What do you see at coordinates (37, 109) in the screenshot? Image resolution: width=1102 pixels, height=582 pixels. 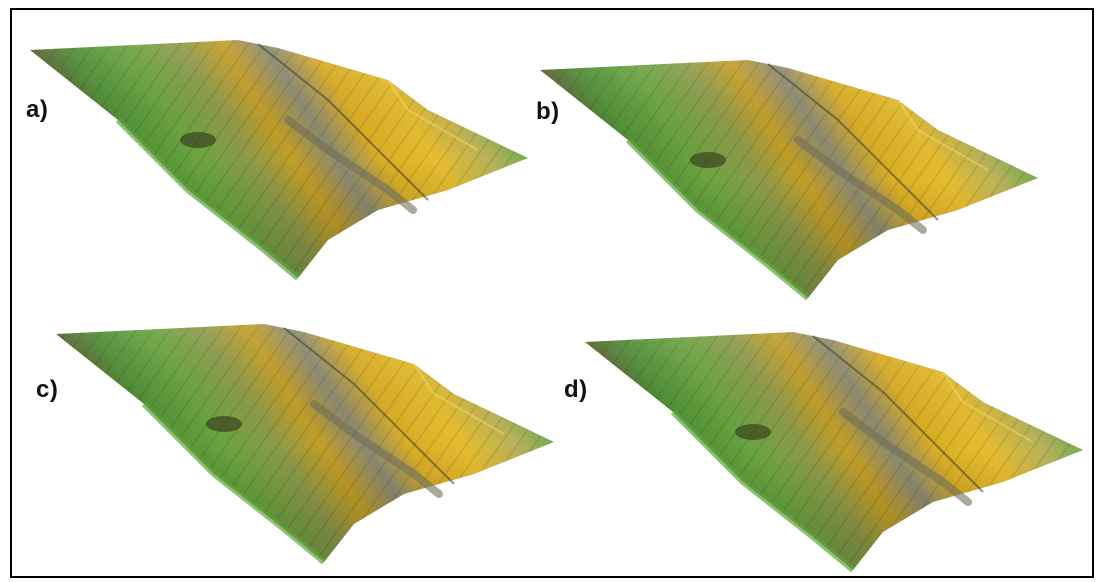 I see `panel-label-a: a)` at bounding box center [37, 109].